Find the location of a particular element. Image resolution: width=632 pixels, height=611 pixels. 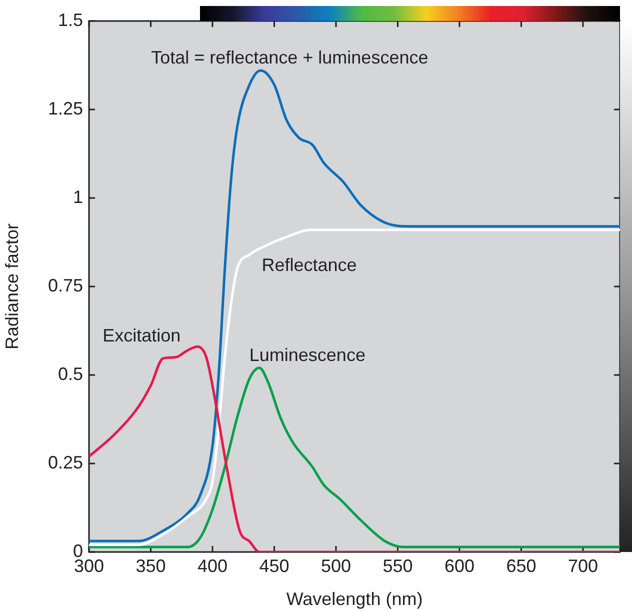

series-label: Luminescence is located at coordinates (307, 354).